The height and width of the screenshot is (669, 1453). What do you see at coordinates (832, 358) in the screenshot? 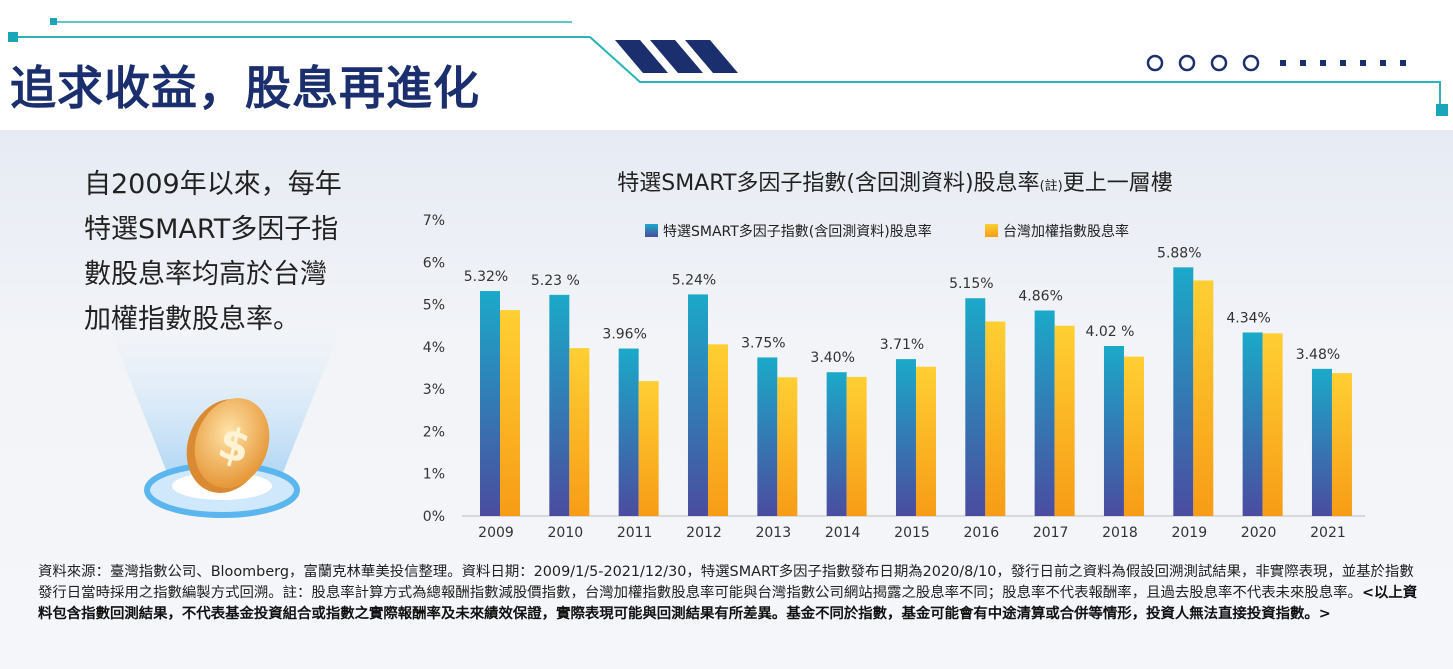
I see `data-label: 3.40%` at bounding box center [832, 358].